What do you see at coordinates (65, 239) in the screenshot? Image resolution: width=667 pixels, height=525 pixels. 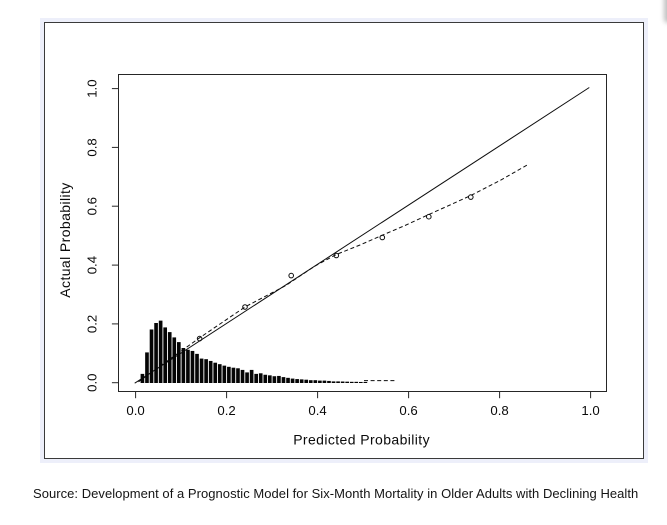 I see `svg-text: Actual Probability` at bounding box center [65, 239].